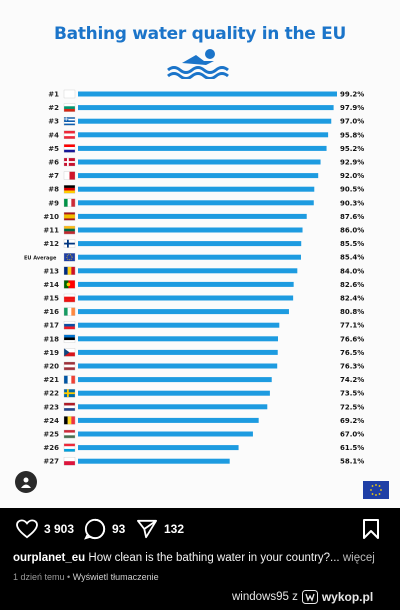 This screenshot has width=400, height=610. I want to click on like-count: 3 903, so click(59, 529).